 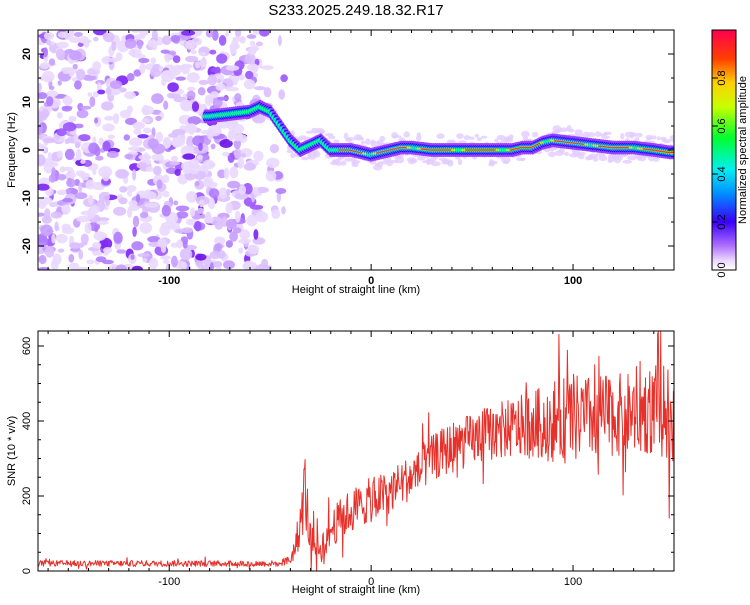 I want to click on colorbar-label: Normalized spectral amplitude, so click(x=743, y=150).